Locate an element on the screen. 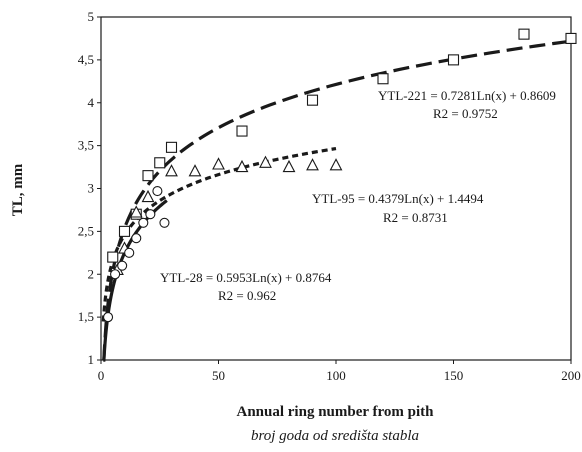 The image size is (582, 452). y-axis-label: TL, mm is located at coordinates (18, 189).